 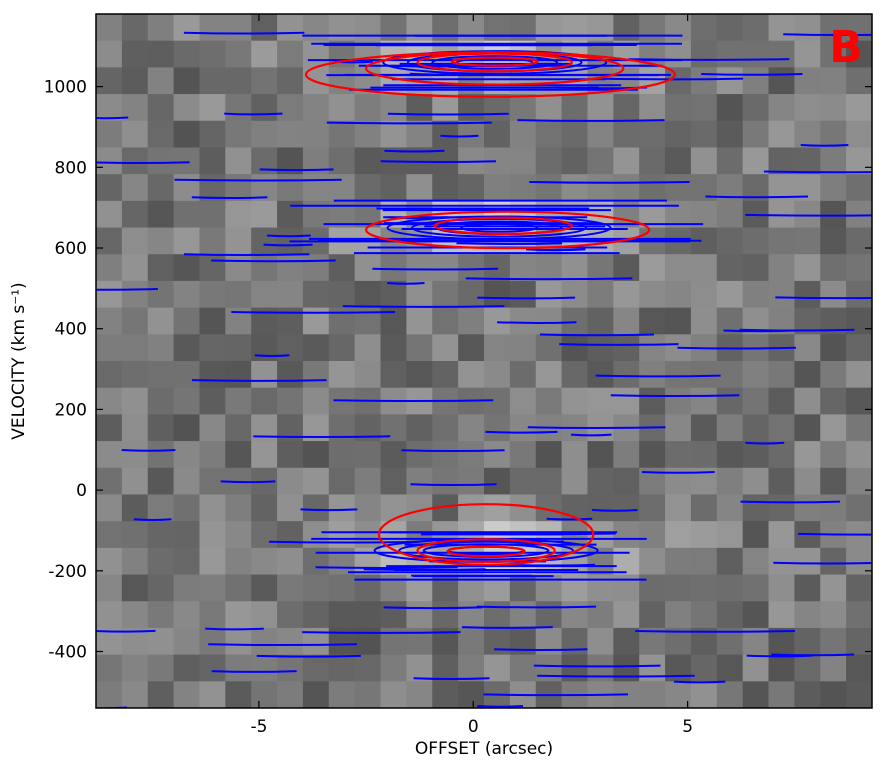 What do you see at coordinates (258, 727) in the screenshot?
I see `x-tick-label: -5` at bounding box center [258, 727].